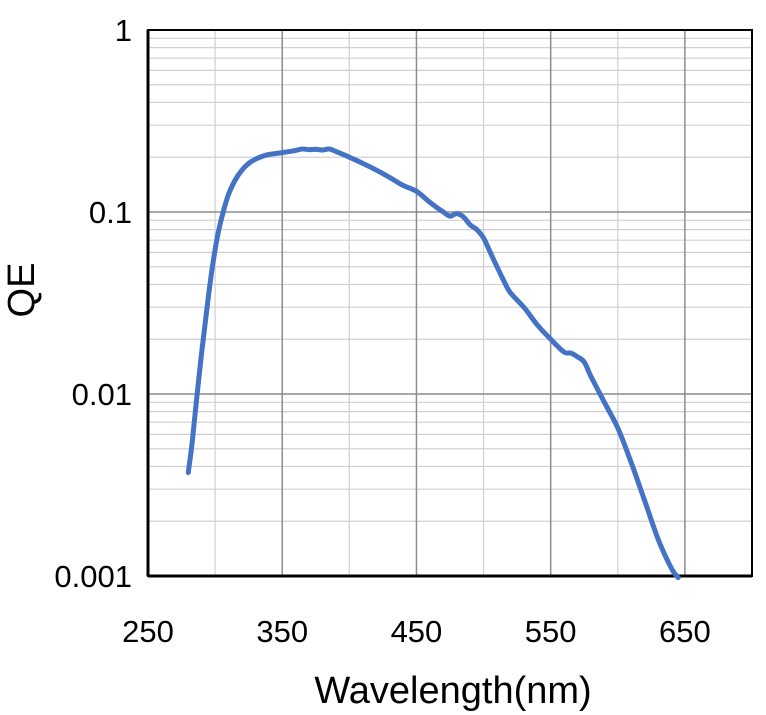 This screenshot has width=766, height=715. Describe the element at coordinates (123, 30) in the screenshot. I see `y-tick-label: 1` at that location.